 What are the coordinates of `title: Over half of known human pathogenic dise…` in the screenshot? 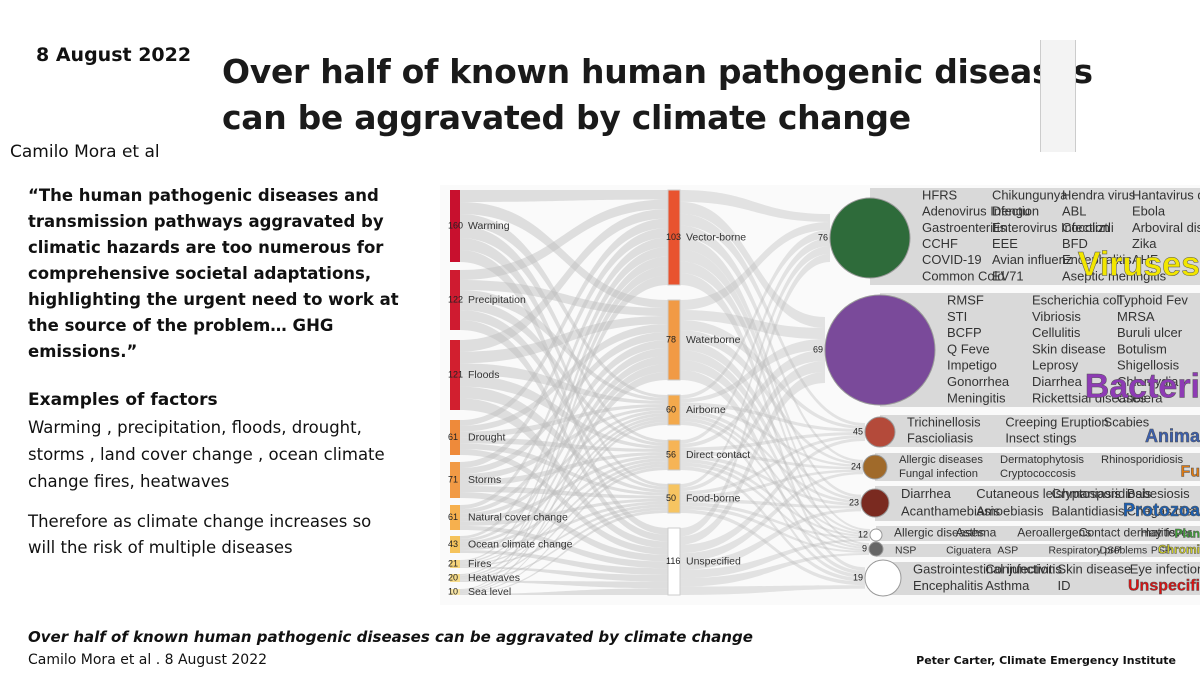 It's located at (657, 71).